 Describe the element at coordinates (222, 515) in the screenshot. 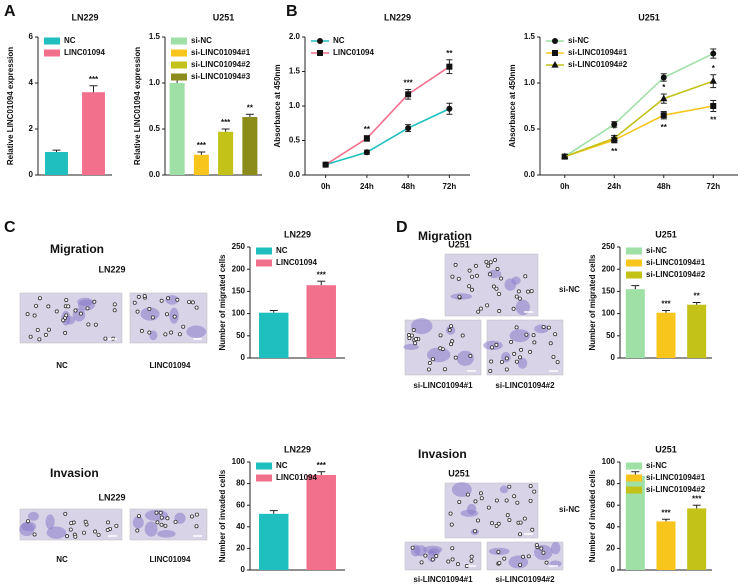

I see `y-axis-label: Number of invaded cells` at that location.